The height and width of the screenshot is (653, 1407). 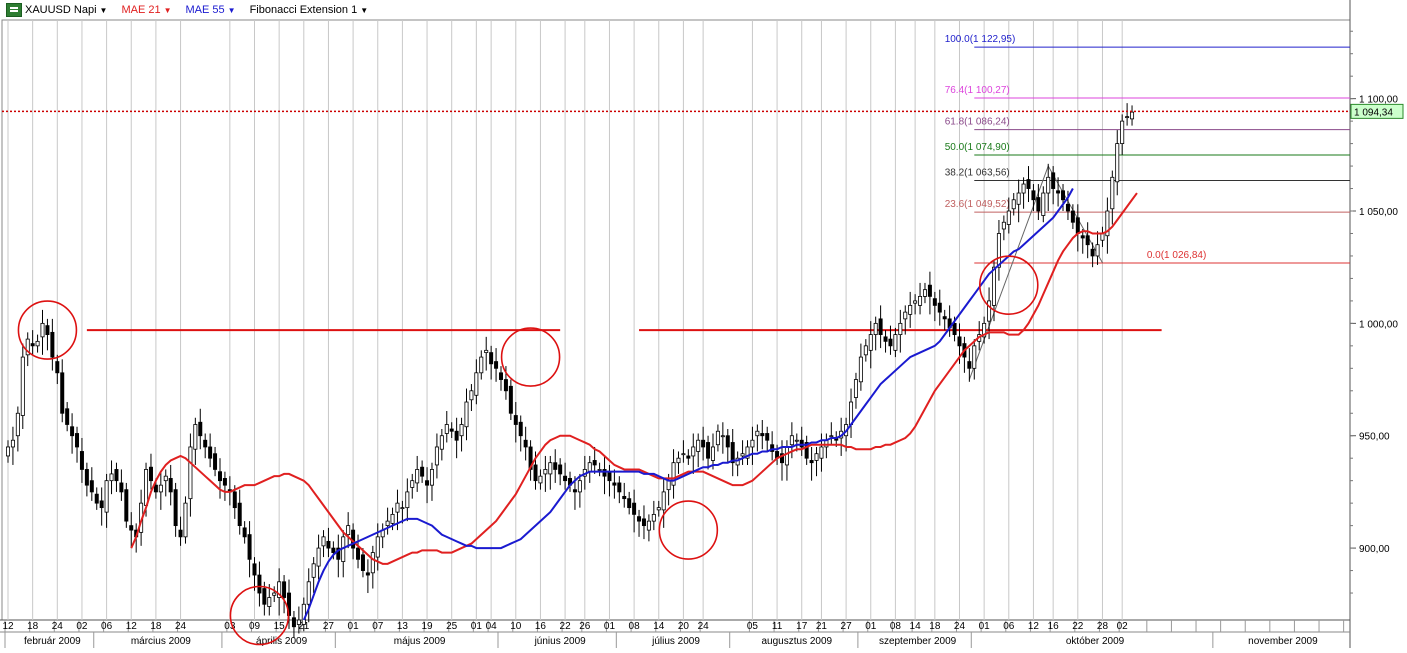 I want to click on x-tick-label: 03, so click(x=230, y=626).